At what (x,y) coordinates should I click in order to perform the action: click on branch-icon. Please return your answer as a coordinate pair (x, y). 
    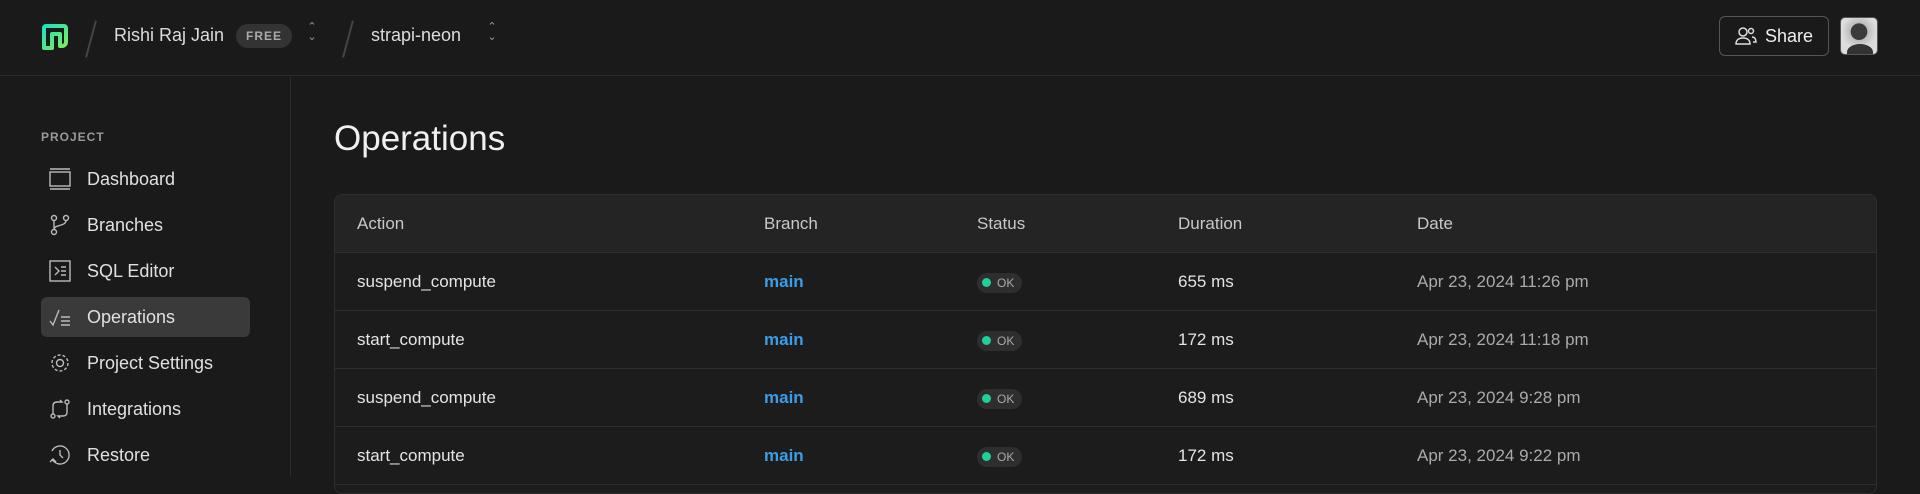
    Looking at the image, I should click on (60, 225).